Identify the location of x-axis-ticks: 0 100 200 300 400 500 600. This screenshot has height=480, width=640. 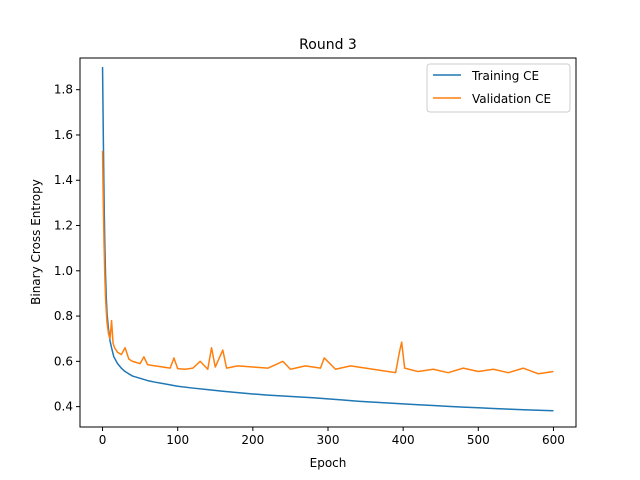
(332, 437).